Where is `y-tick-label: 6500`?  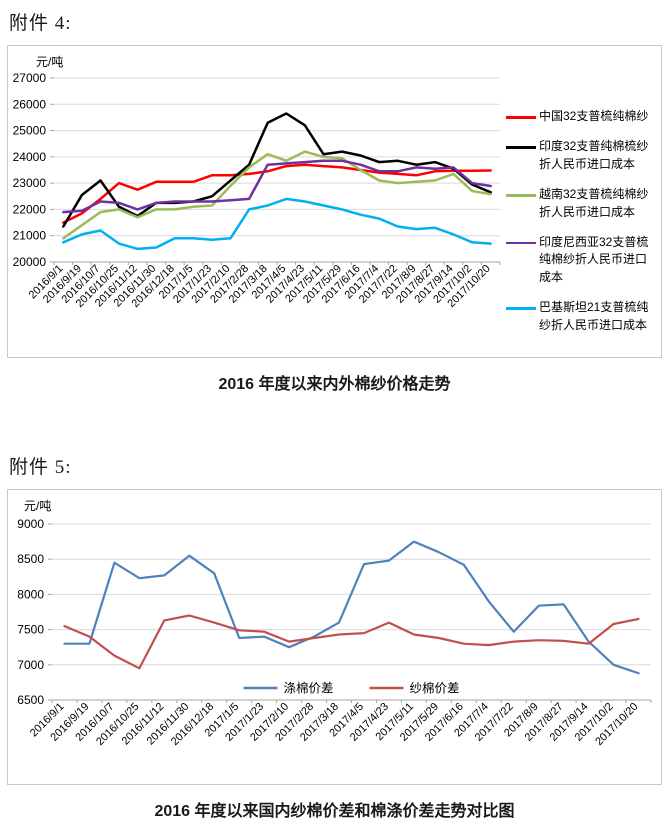 y-tick-label: 6500 is located at coordinates (30, 700).